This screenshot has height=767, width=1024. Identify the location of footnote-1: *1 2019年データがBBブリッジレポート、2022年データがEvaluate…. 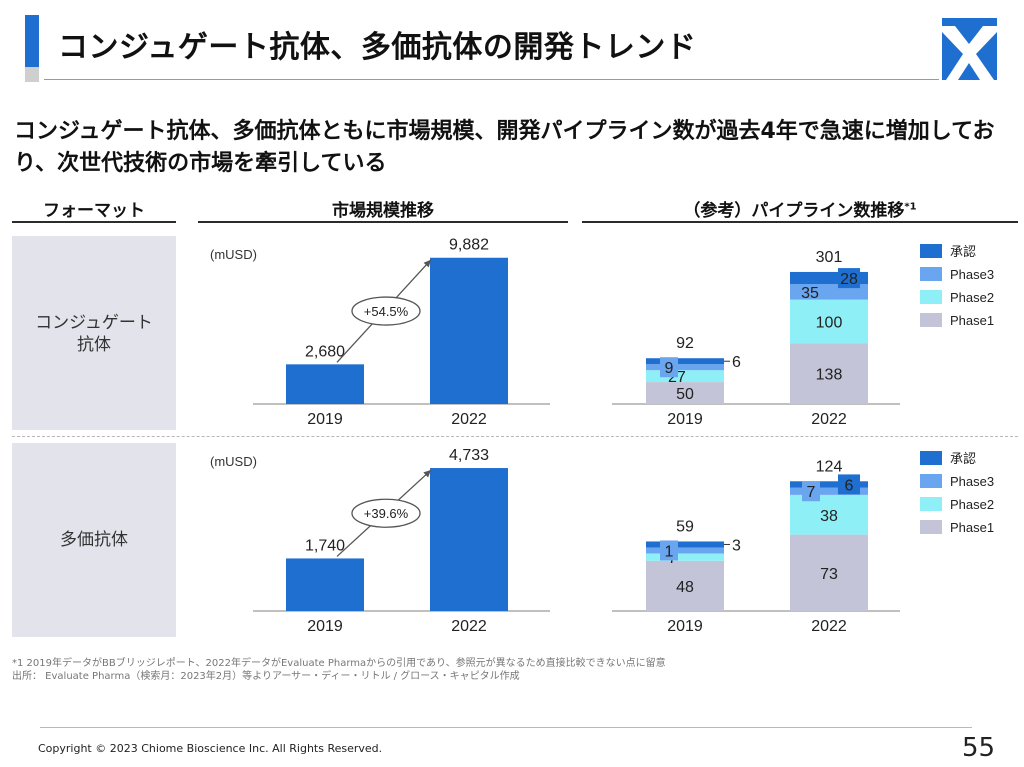
(339, 663).